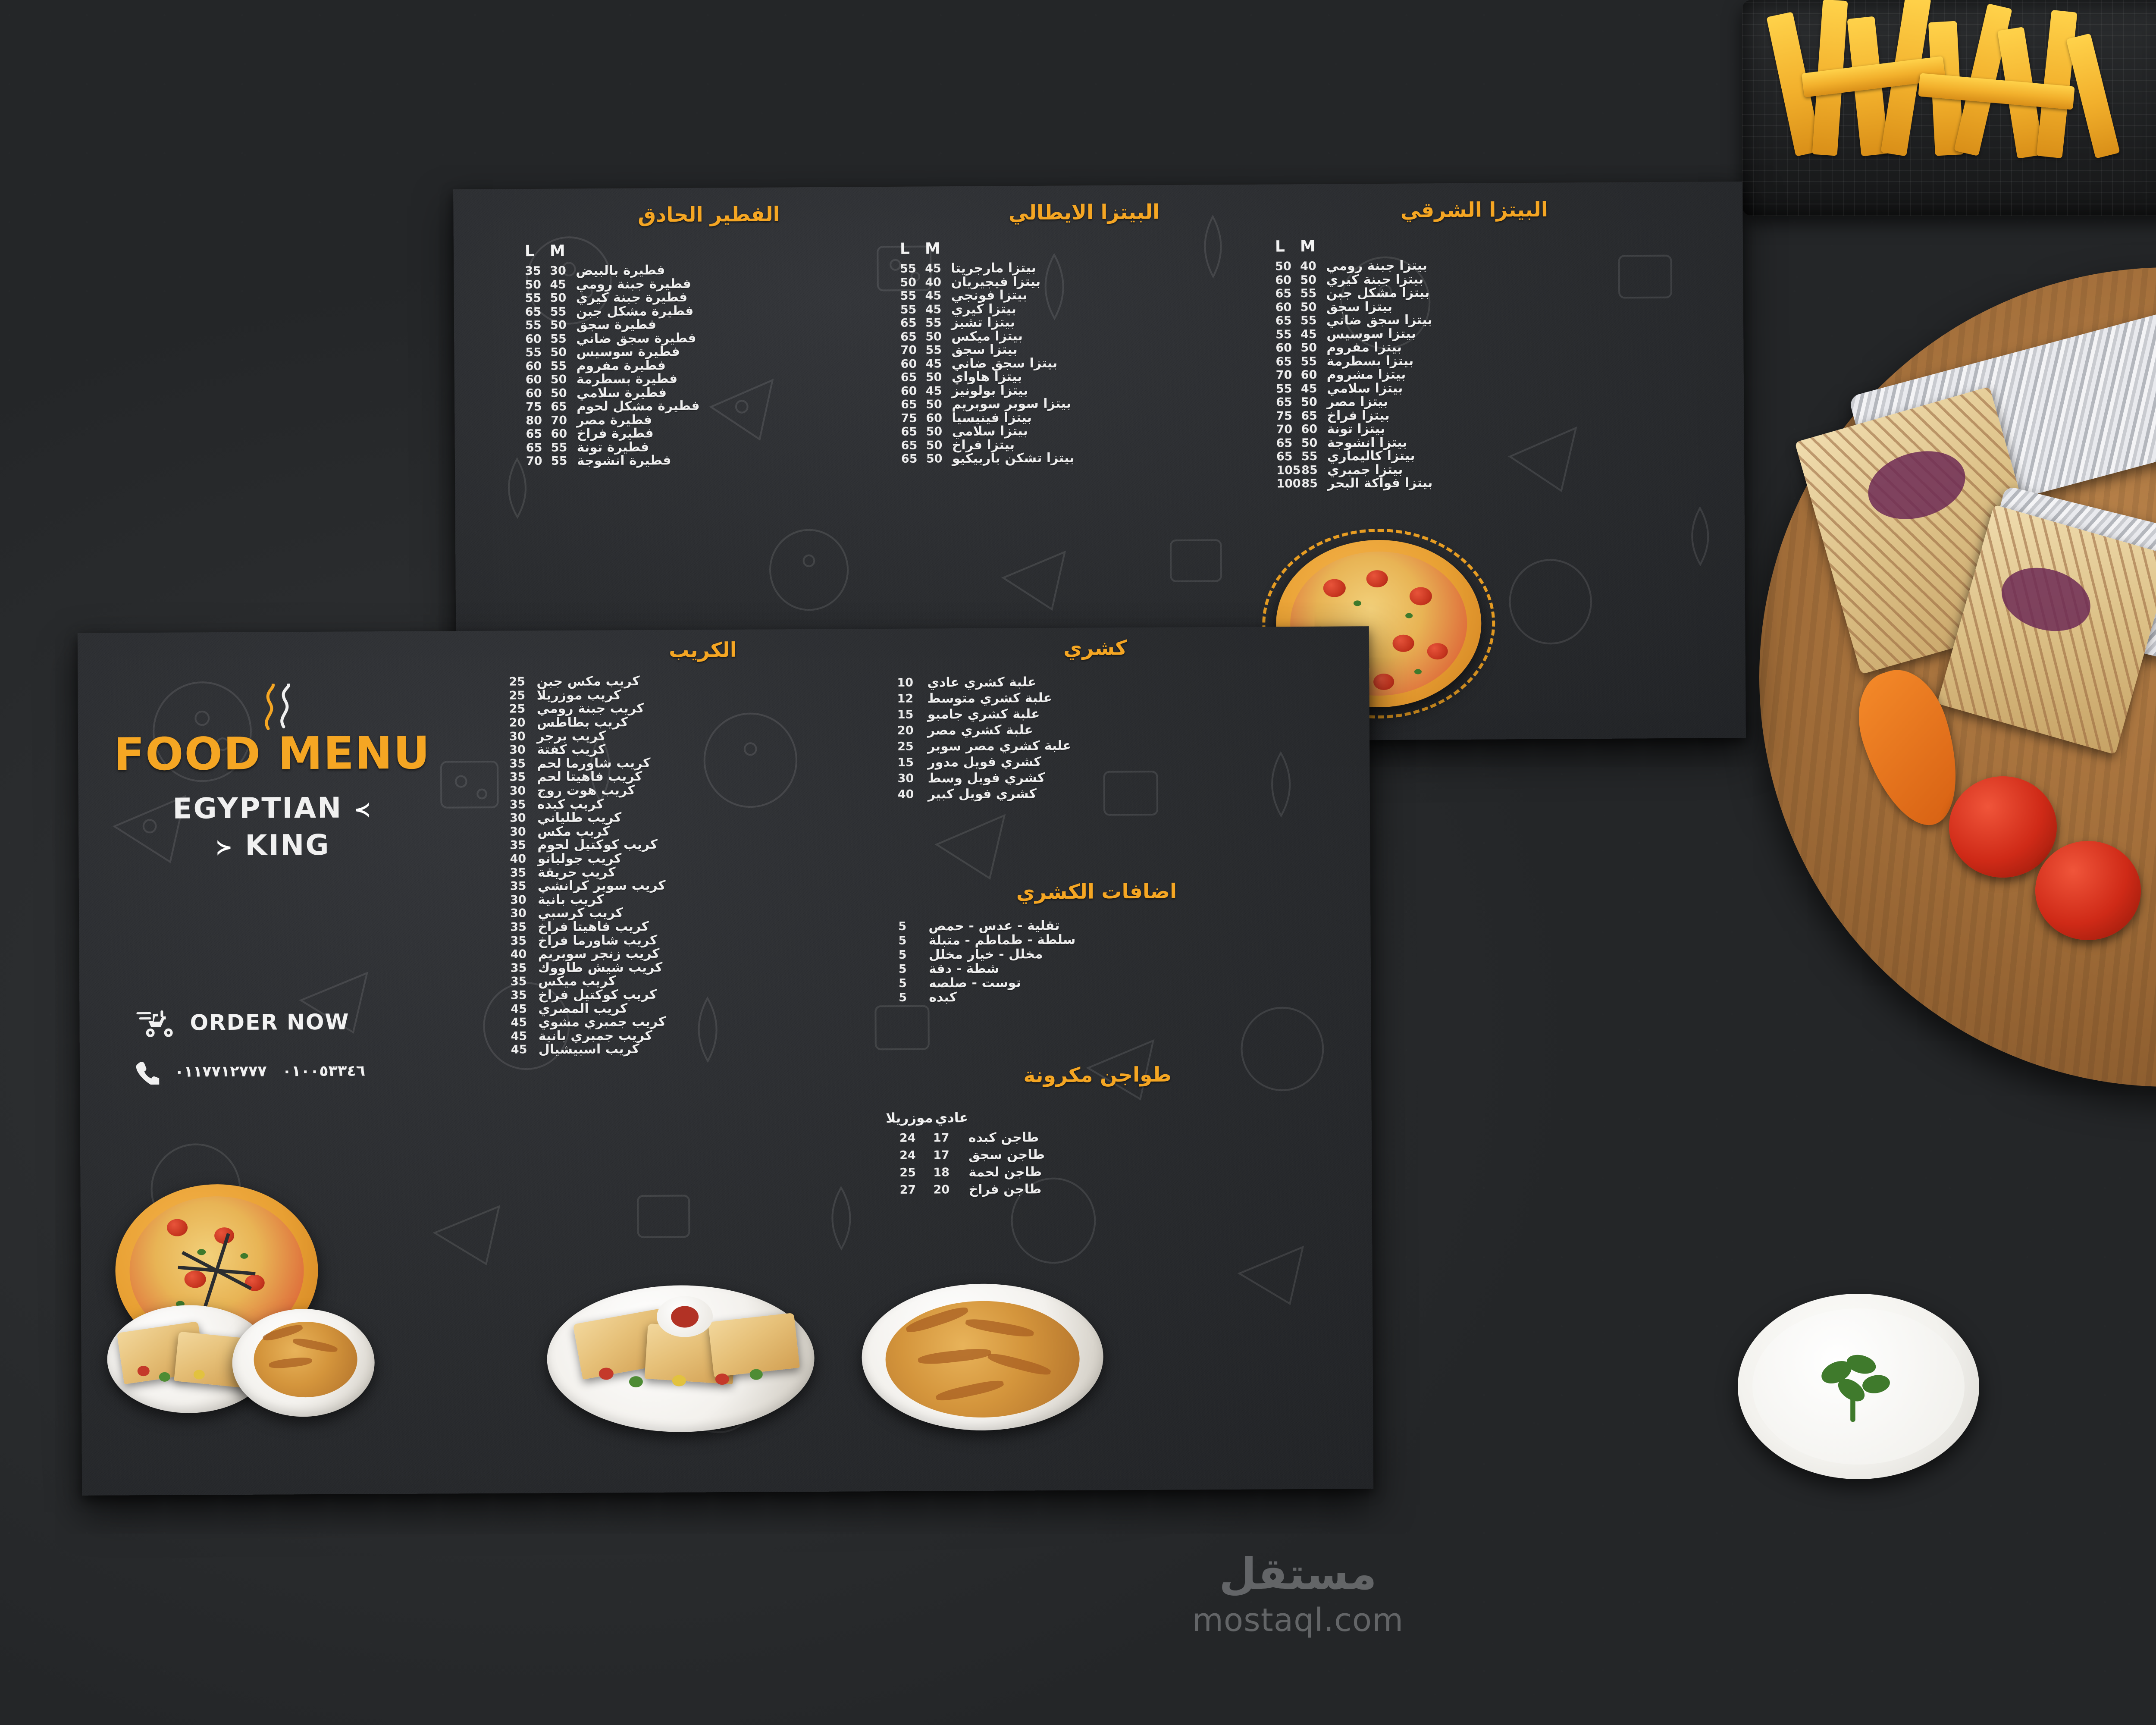 This screenshot has width=2156, height=1725. I want to click on menu-item-name: بيتزا سوسيس, so click(1371, 334).